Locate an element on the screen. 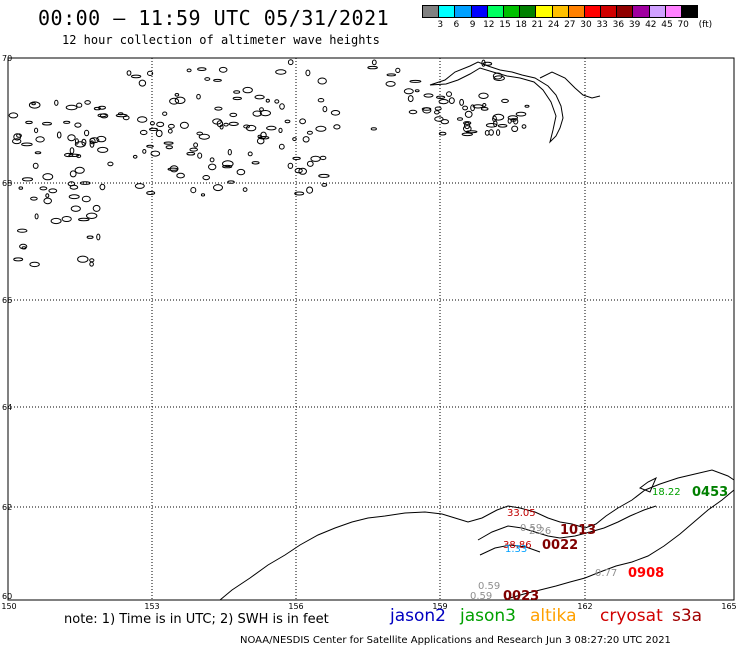 The image size is (740, 650). southern-coastline-lower is located at coordinates (622, 544).